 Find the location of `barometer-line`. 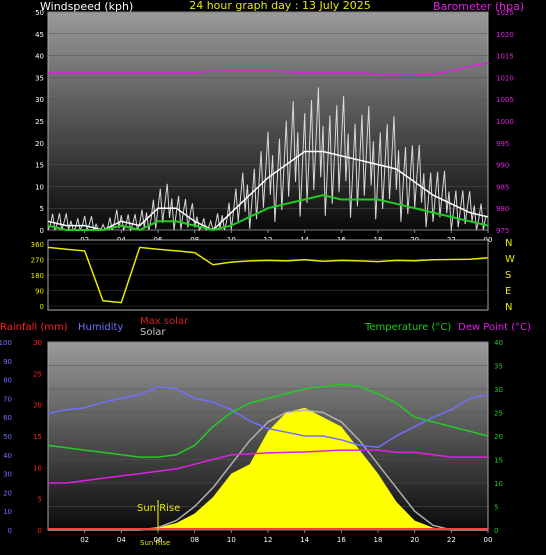

barometer-line is located at coordinates (268, 69).